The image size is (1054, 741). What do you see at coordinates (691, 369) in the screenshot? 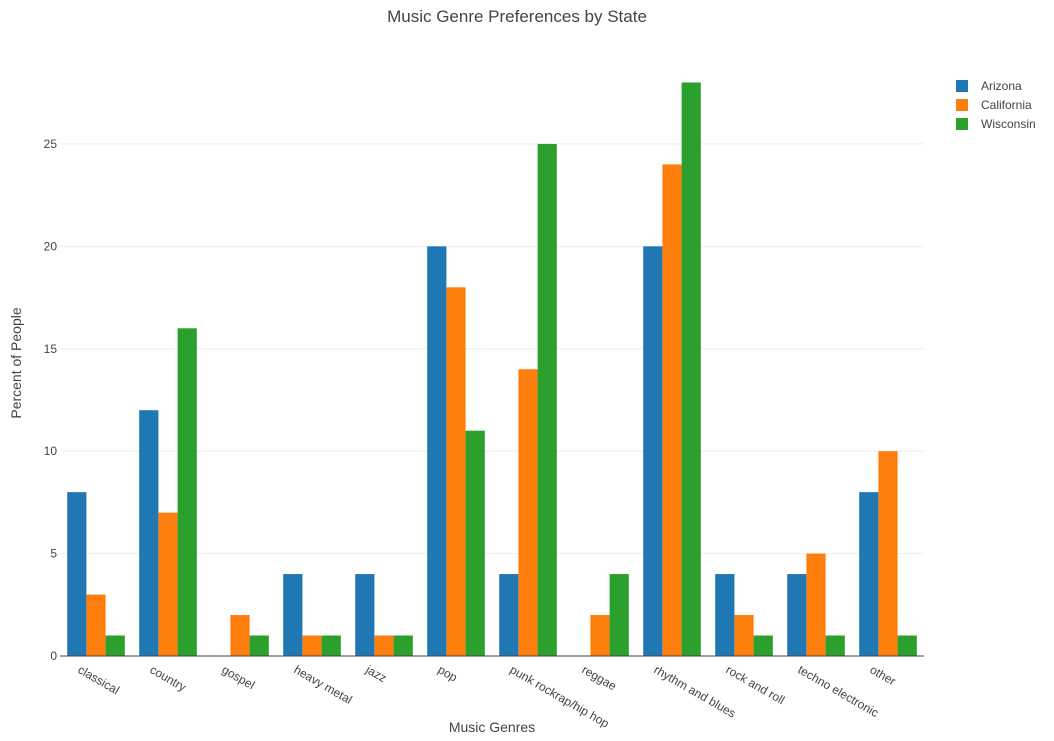
I see `bar-wisconsin-rhythm-and-blues` at bounding box center [691, 369].